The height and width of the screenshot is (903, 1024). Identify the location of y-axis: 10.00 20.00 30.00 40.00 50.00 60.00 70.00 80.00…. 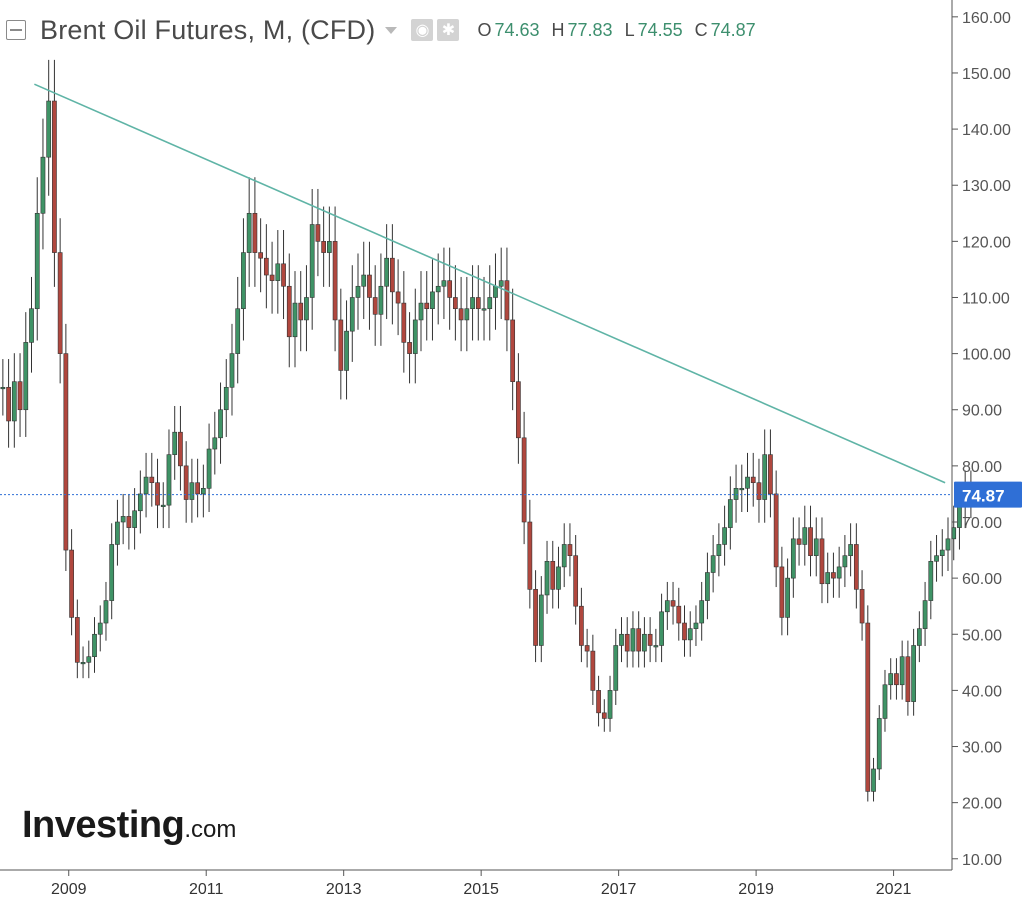
(981, 439).